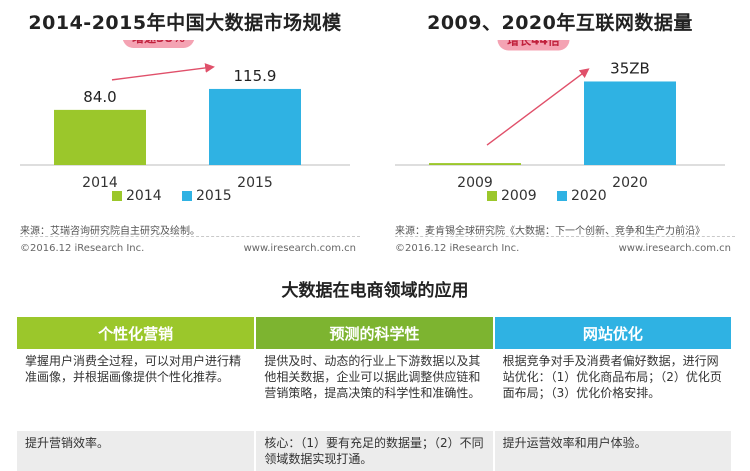 The height and width of the screenshot is (471, 750). Describe the element at coordinates (137, 390) in the screenshot. I see `table-cell: 掌握用户消费全过程，可以对用户进行精准画像，并根据画像提供个性化推荐。` at that location.